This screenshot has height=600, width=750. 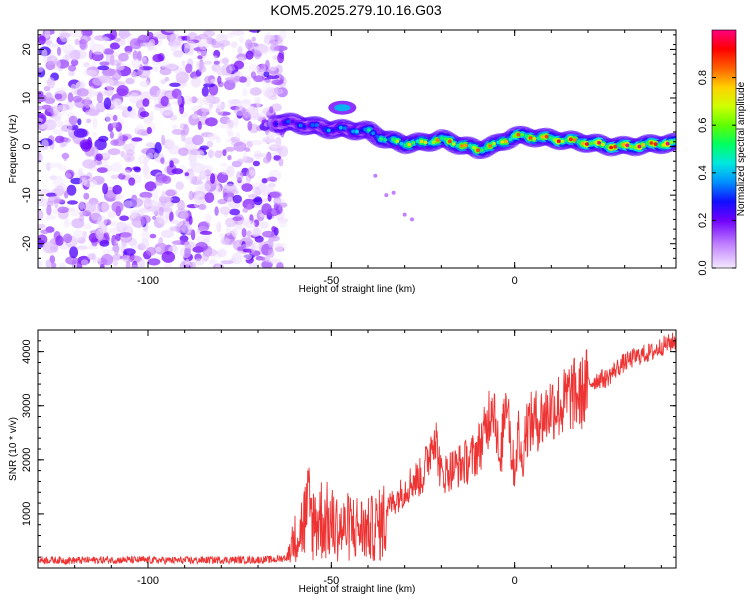 What do you see at coordinates (741, 148) in the screenshot?
I see `colorbar-label: Normalized spectral amplitude` at bounding box center [741, 148].